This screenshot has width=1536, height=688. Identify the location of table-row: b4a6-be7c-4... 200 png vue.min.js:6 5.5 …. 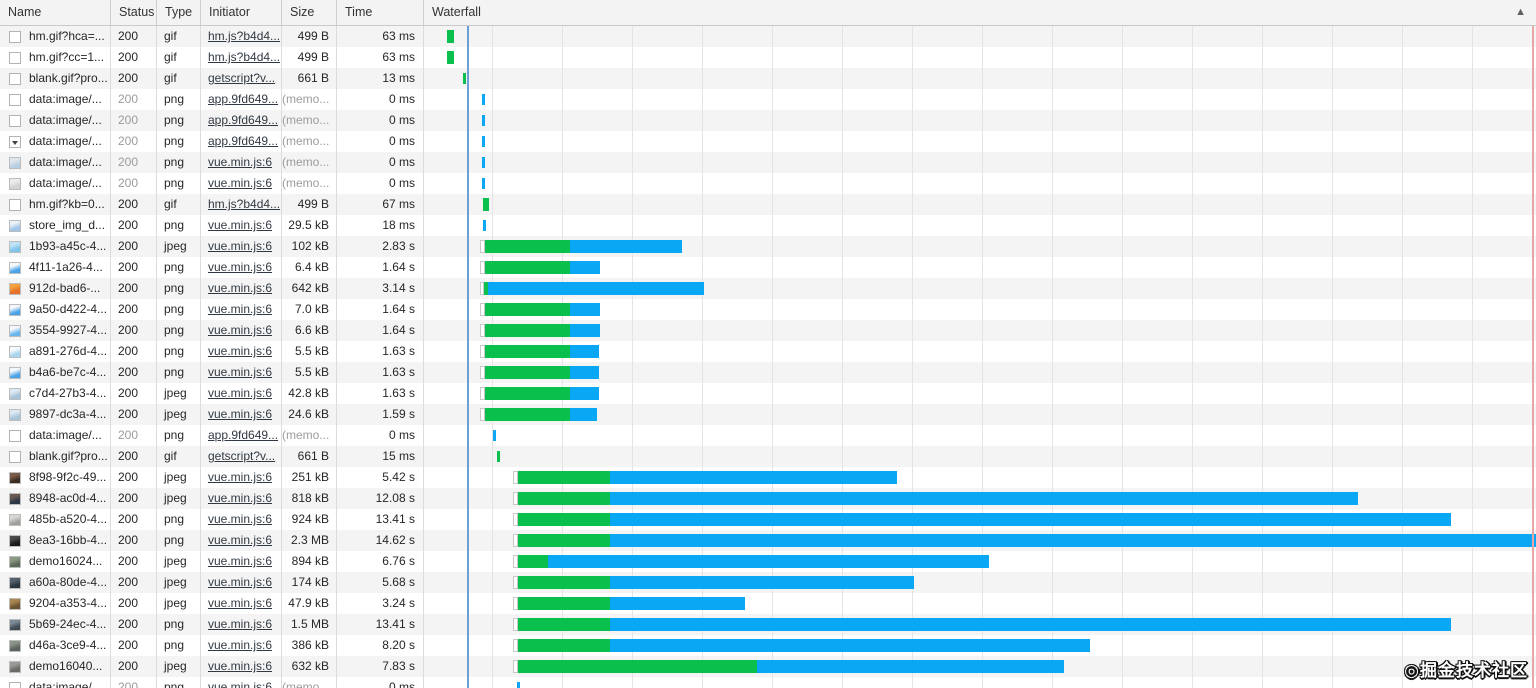
(768, 372).